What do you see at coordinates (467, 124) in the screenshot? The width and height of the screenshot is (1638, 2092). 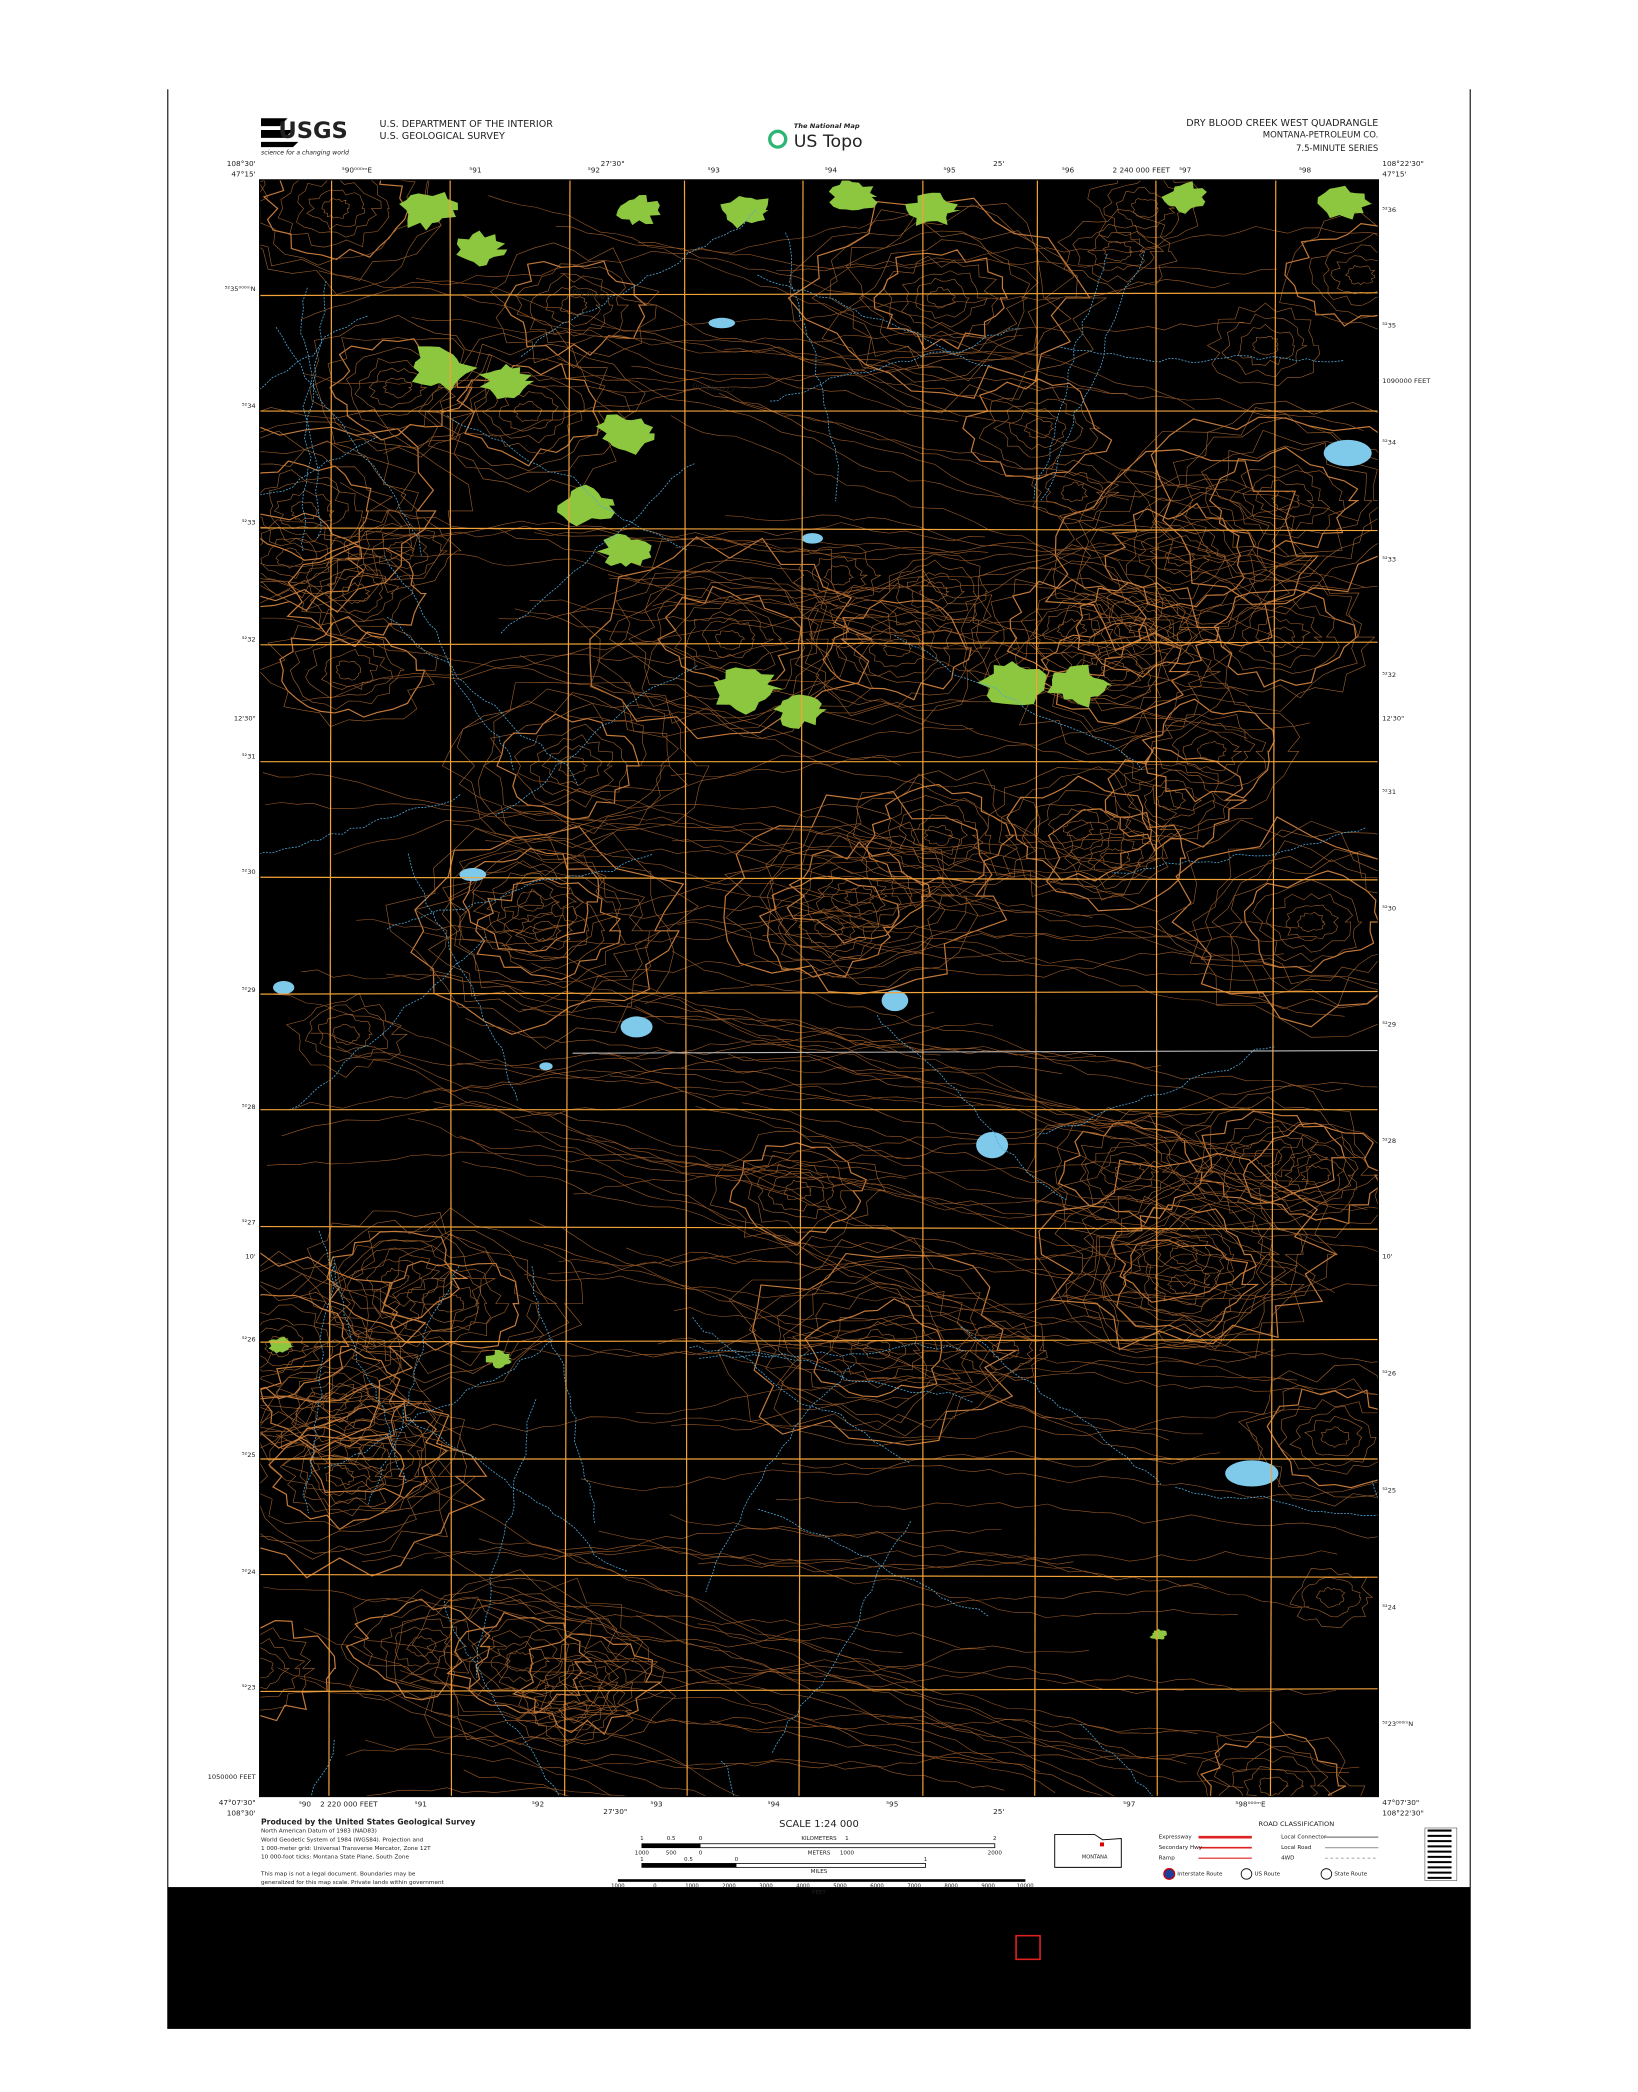 I see `agency: U.S. DEPARTMENT OF THE INTERIOR` at bounding box center [467, 124].